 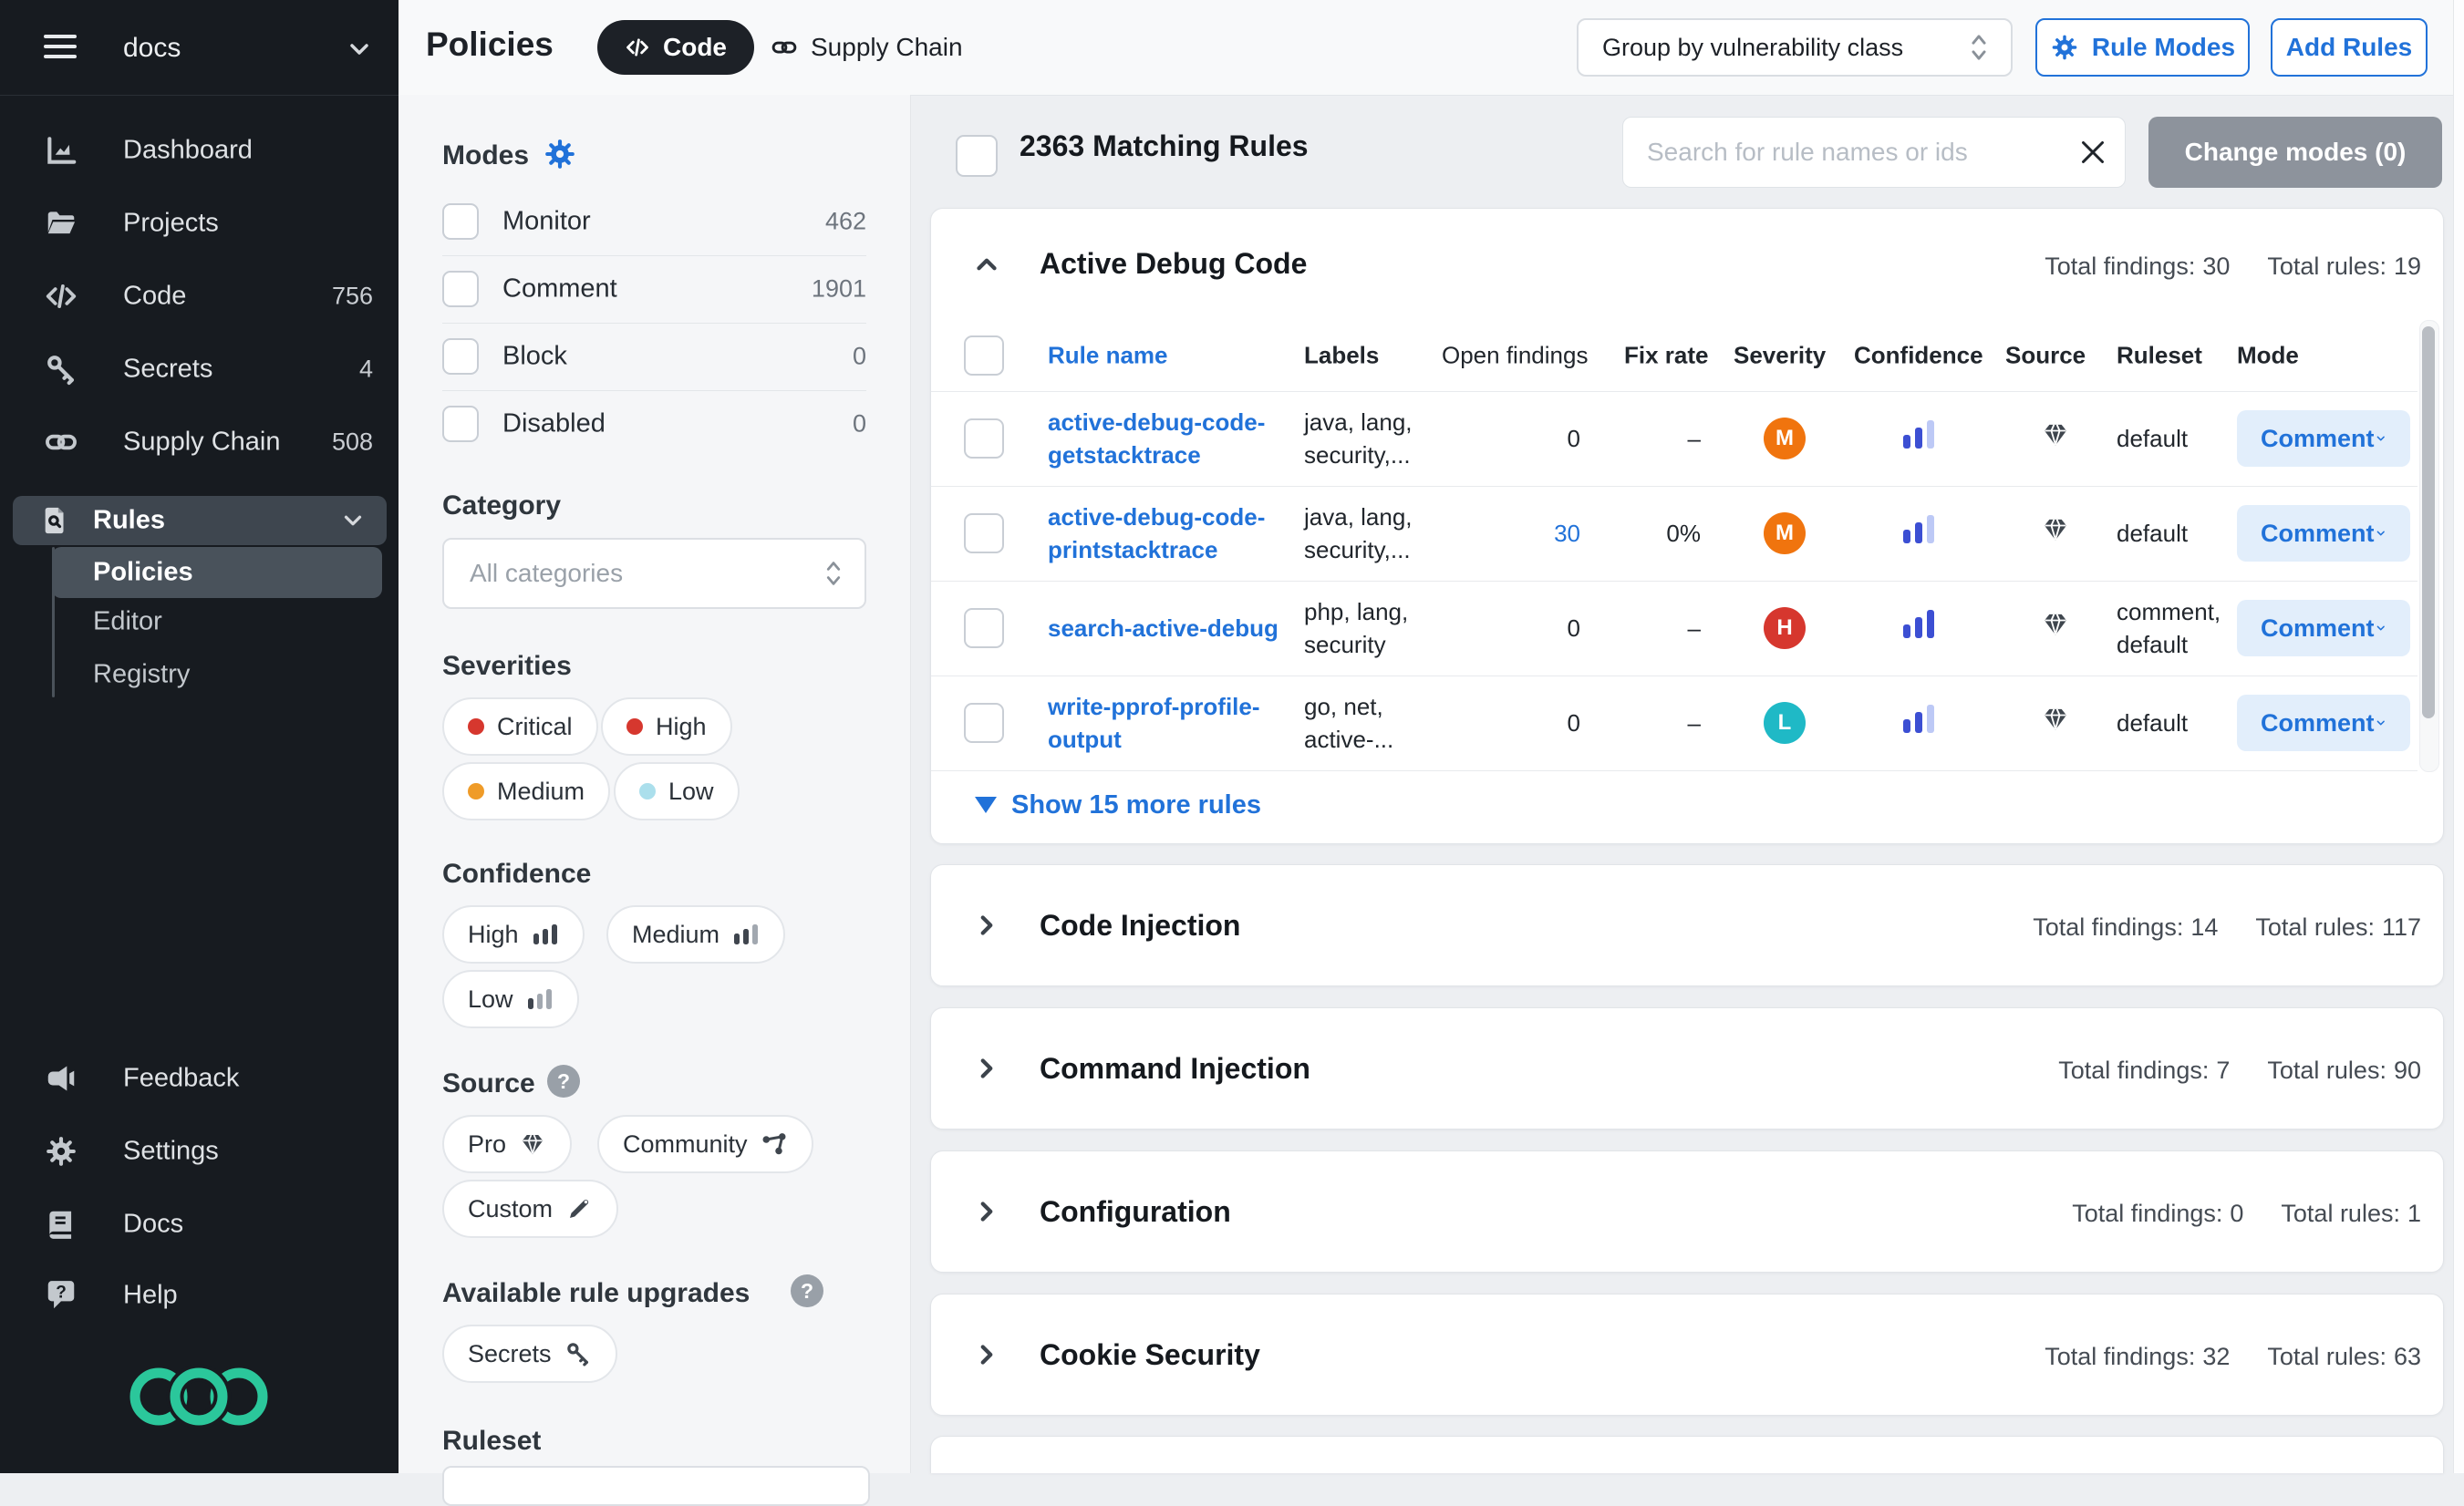 I want to click on severity-chip-low: Low, so click(x=677, y=791).